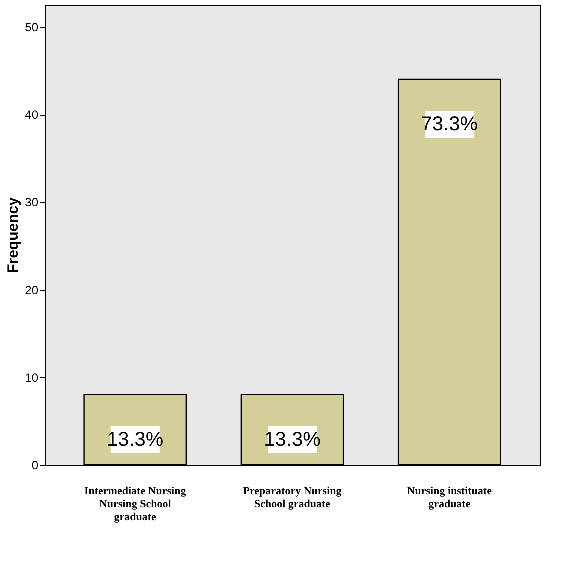  What do you see at coordinates (32, 290) in the screenshot?
I see `y-tick-label: 20` at bounding box center [32, 290].